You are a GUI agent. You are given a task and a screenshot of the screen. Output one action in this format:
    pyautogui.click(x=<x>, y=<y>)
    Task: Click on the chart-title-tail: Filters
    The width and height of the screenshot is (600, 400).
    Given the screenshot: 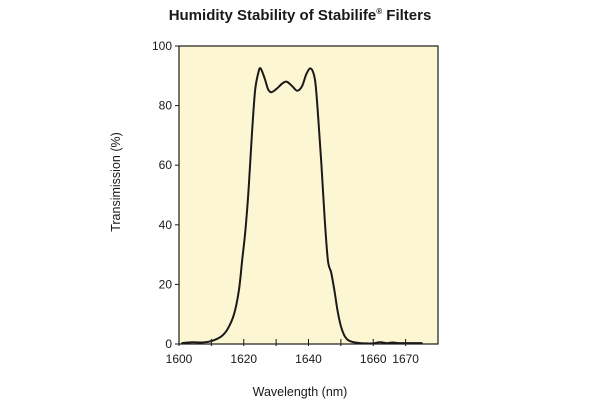 What is the action you would take?
    pyautogui.click(x=407, y=15)
    